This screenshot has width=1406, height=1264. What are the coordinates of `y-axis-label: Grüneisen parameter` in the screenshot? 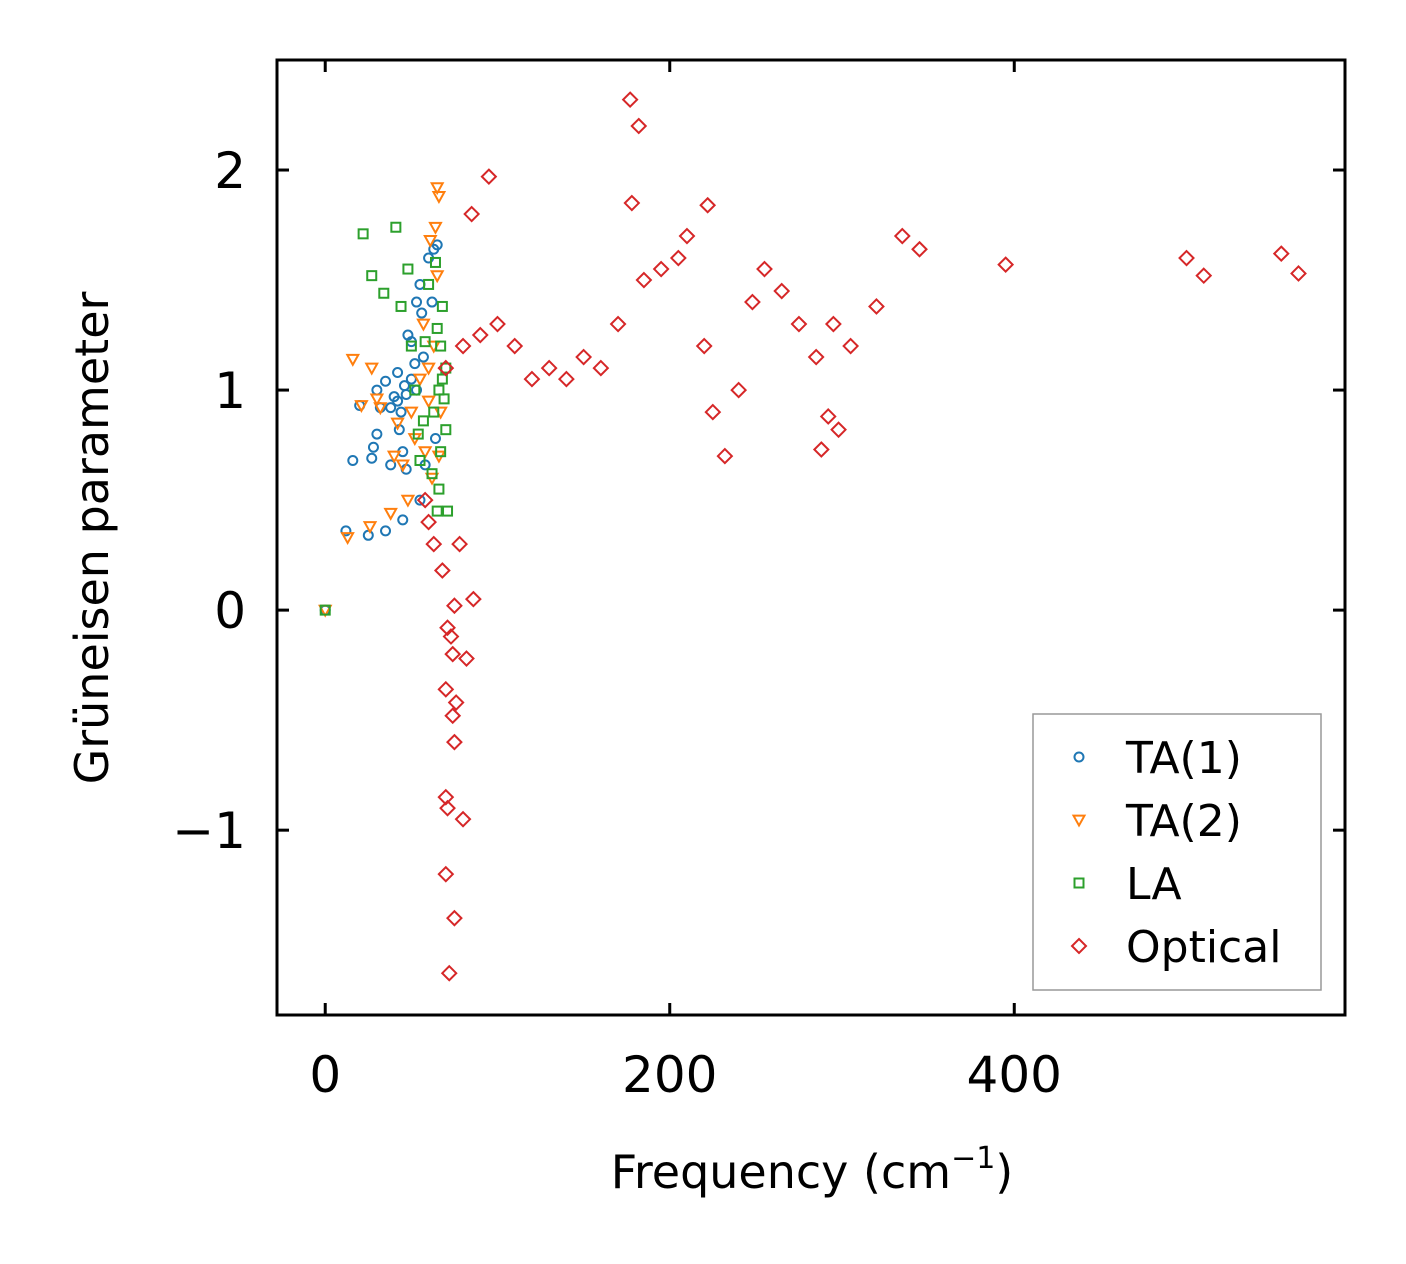 It's located at (92, 537).